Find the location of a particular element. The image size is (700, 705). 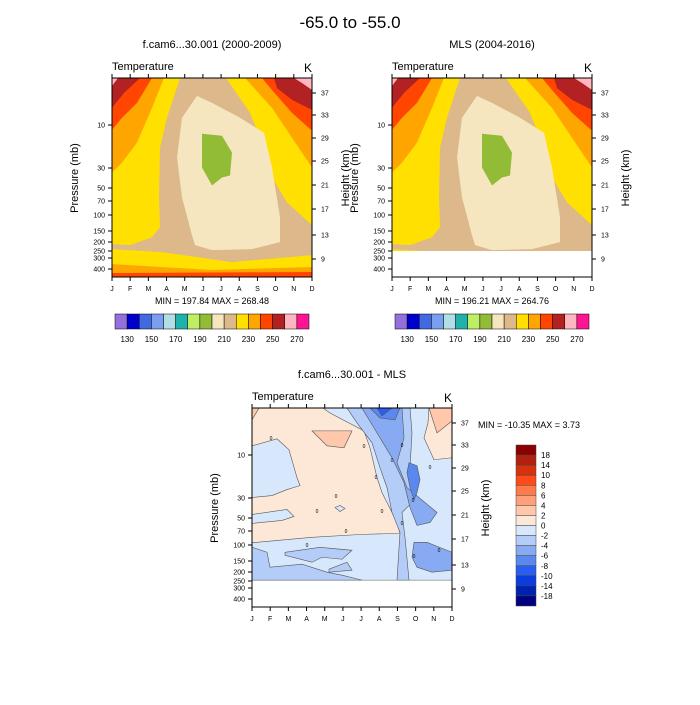

panel-title: f.cam6...30.001 (2000-2009) is located at coordinates (212, 45).